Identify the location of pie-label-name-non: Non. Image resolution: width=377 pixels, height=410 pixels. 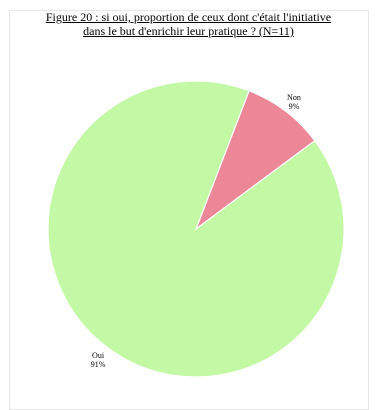
(294, 97).